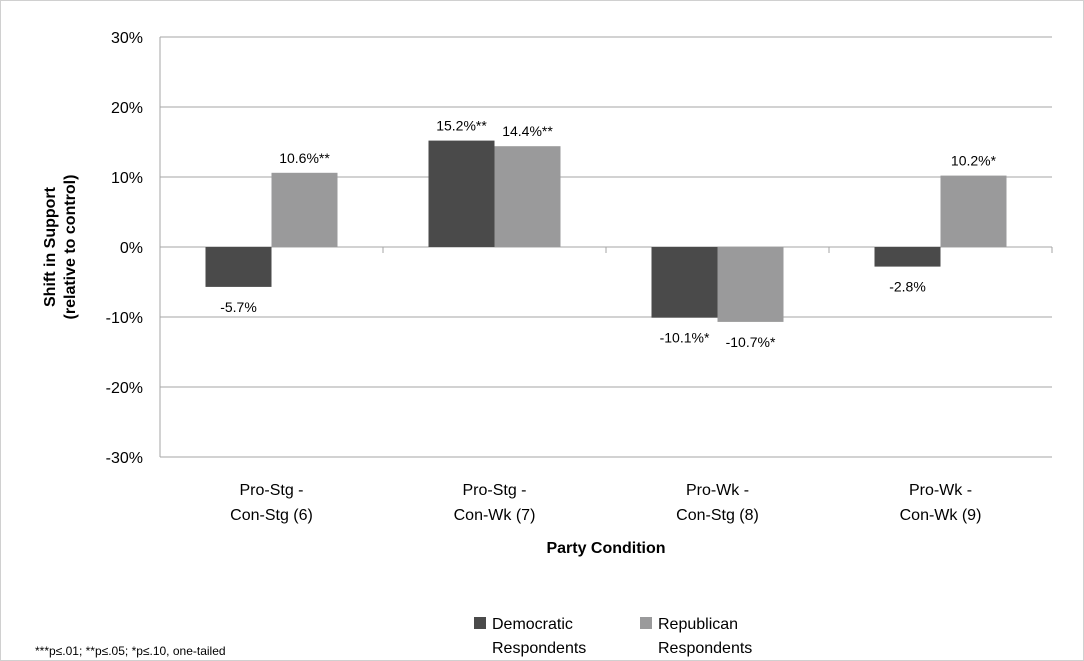 Image resolution: width=1084 pixels, height=661 pixels. I want to click on legend-label: Democratic Respondents, so click(539, 636).